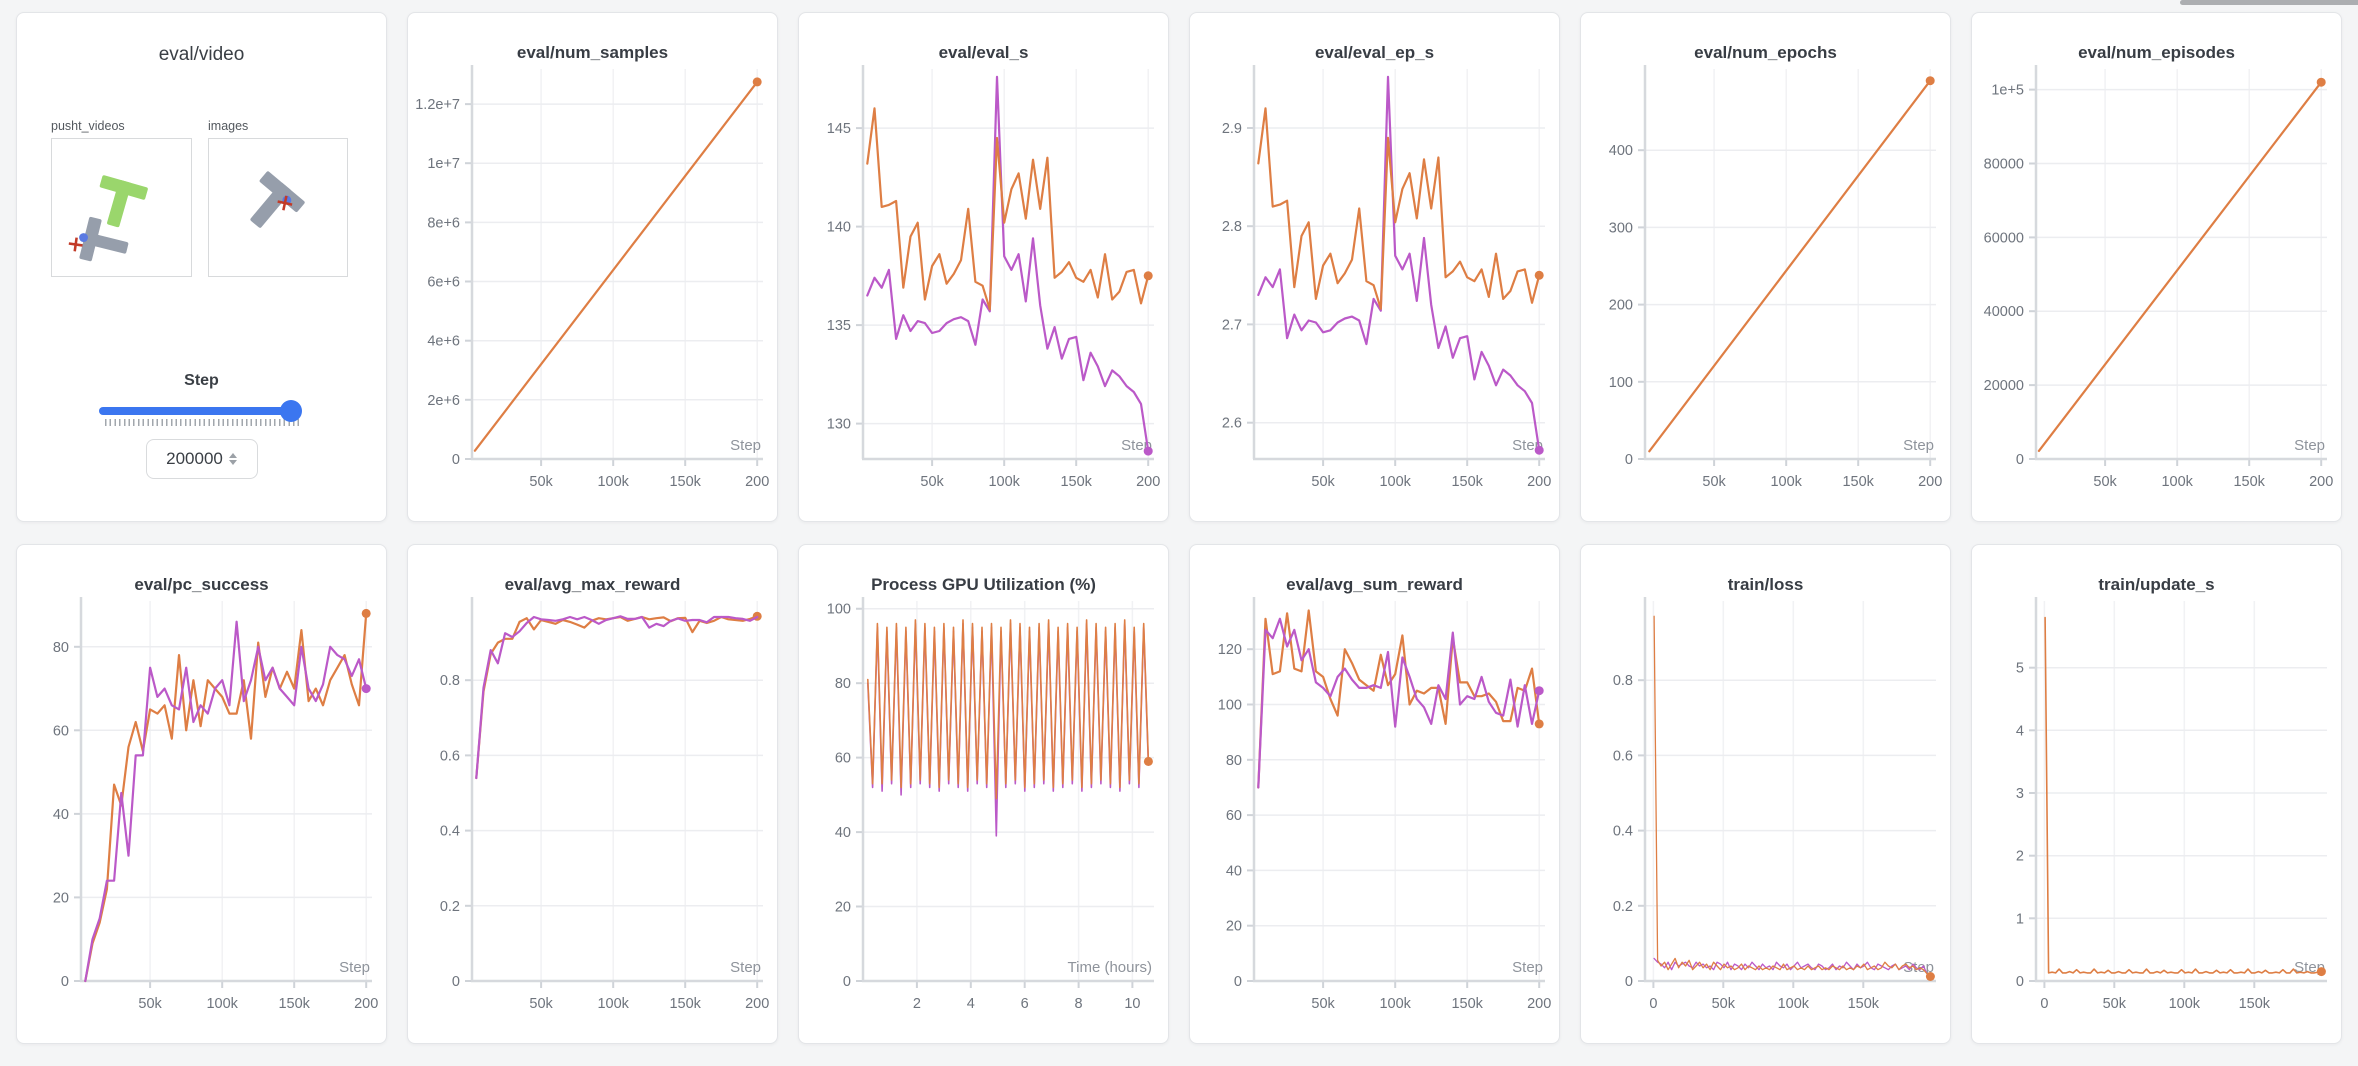 Image resolution: width=2358 pixels, height=1066 pixels. Describe the element at coordinates (200, 411) in the screenshot. I see `slider-track` at that location.